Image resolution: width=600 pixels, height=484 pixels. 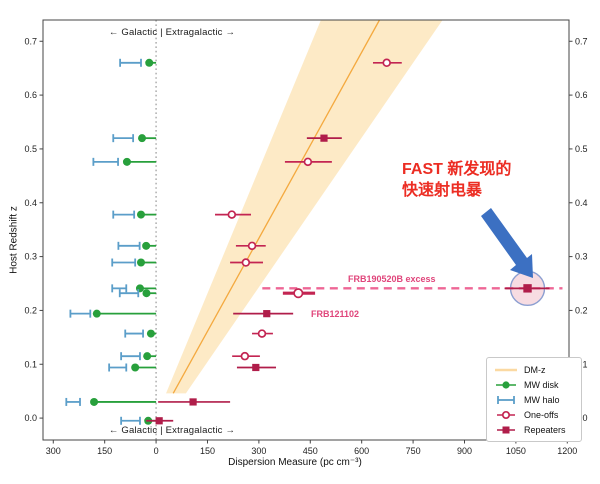 I want to click on legend-label: Repeaters, so click(x=545, y=429).